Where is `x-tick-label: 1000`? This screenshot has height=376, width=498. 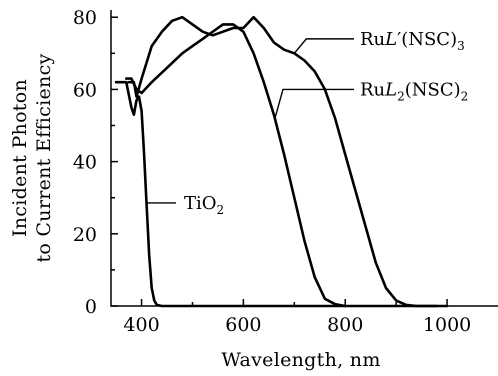 x-tick-label: 1000 is located at coordinates (447, 325).